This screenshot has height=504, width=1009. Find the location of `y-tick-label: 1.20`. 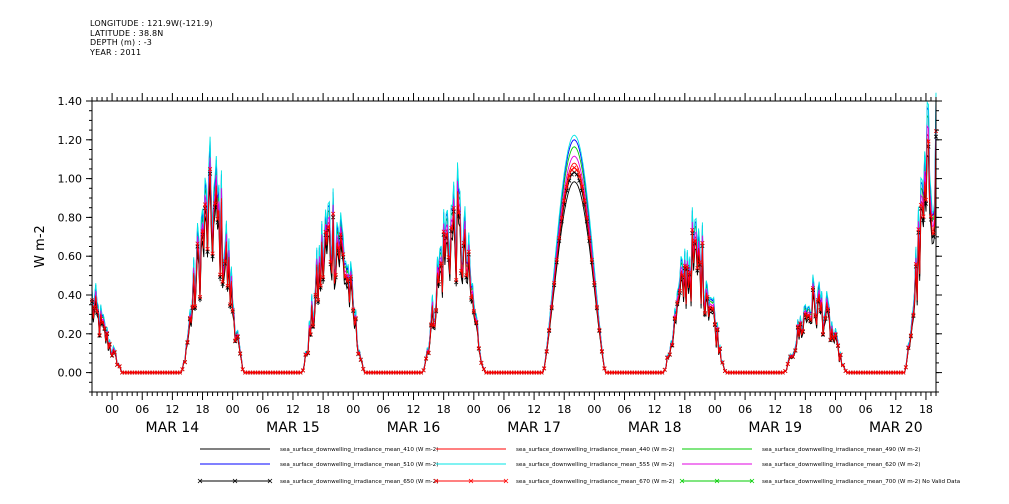

y-tick-label: 1.20 is located at coordinates (70, 140).